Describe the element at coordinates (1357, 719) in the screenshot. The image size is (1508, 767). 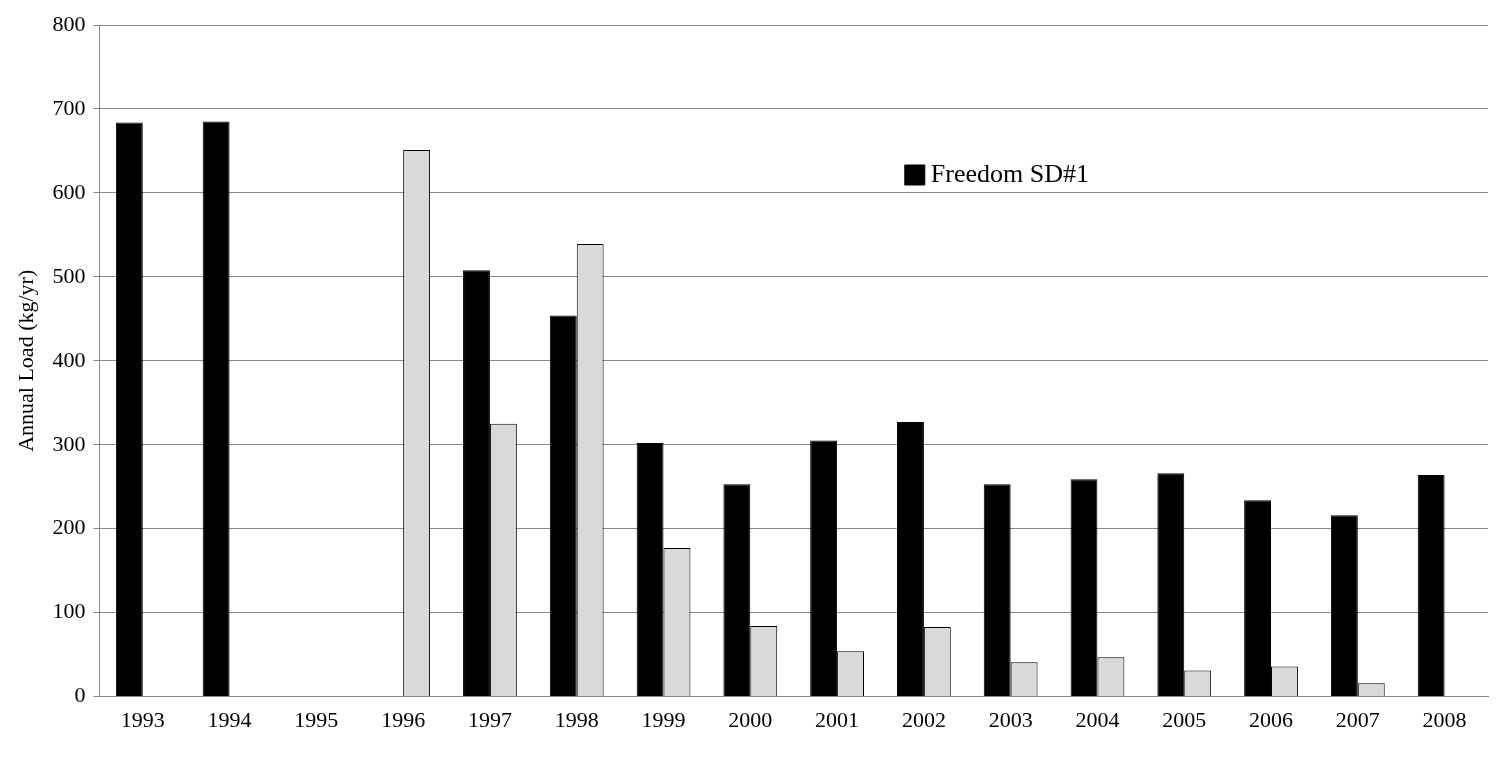
I see `x-tick-label: 2007` at that location.